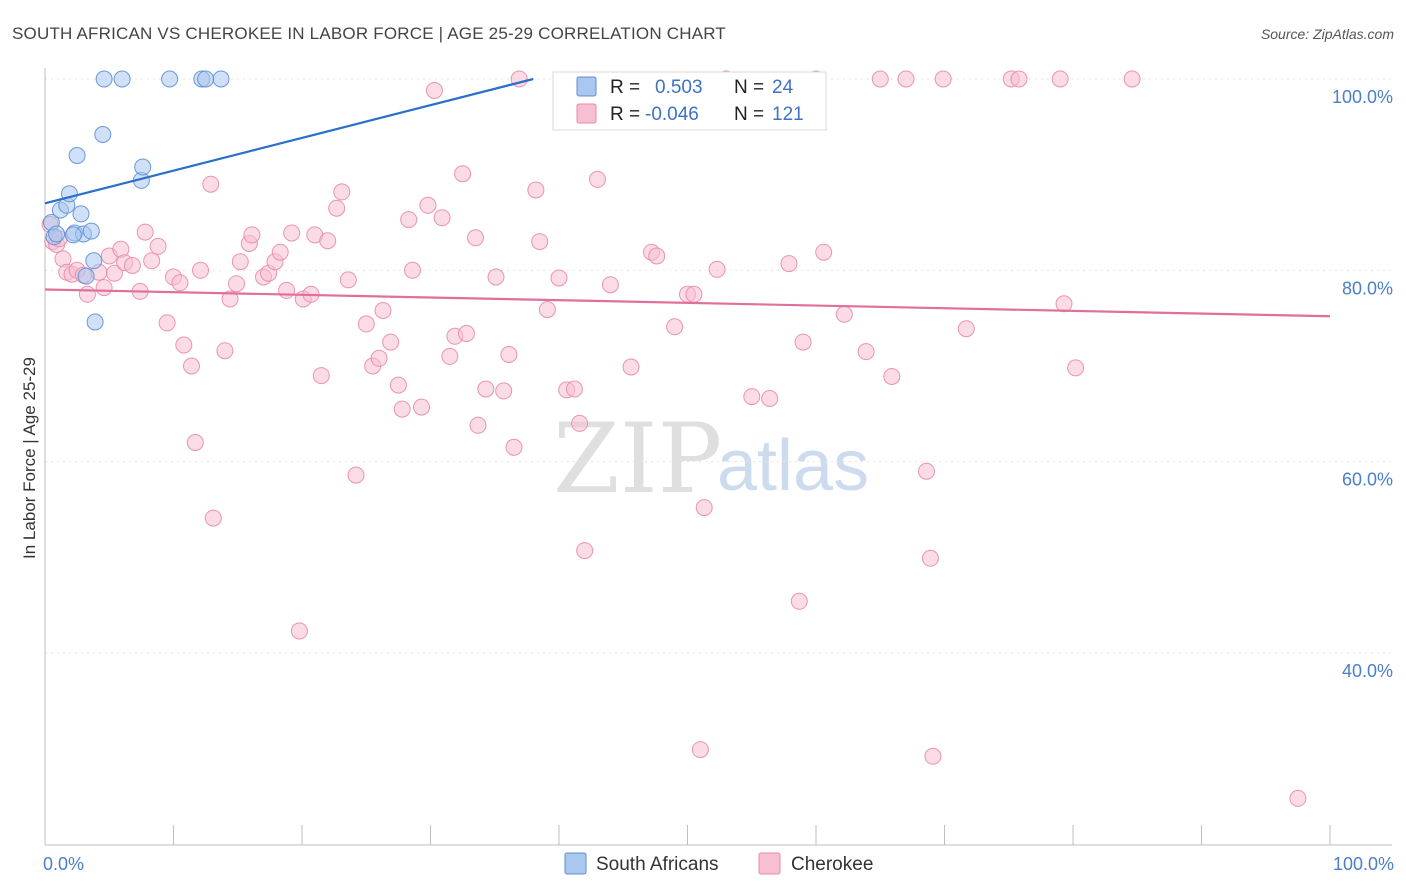 The image size is (1406, 892). I want to click on legend-n-label-south-africans: N =, so click(749, 87).